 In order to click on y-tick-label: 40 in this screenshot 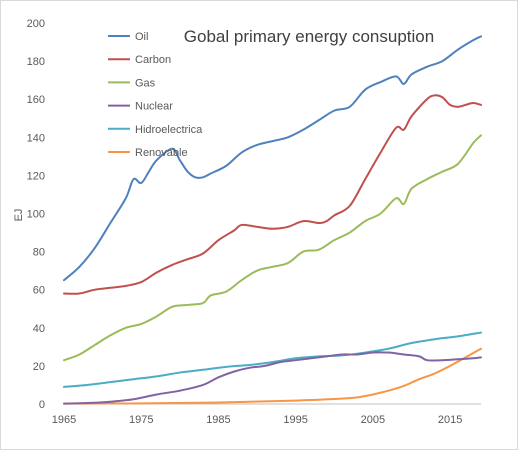, I will do `click(39, 329)`.